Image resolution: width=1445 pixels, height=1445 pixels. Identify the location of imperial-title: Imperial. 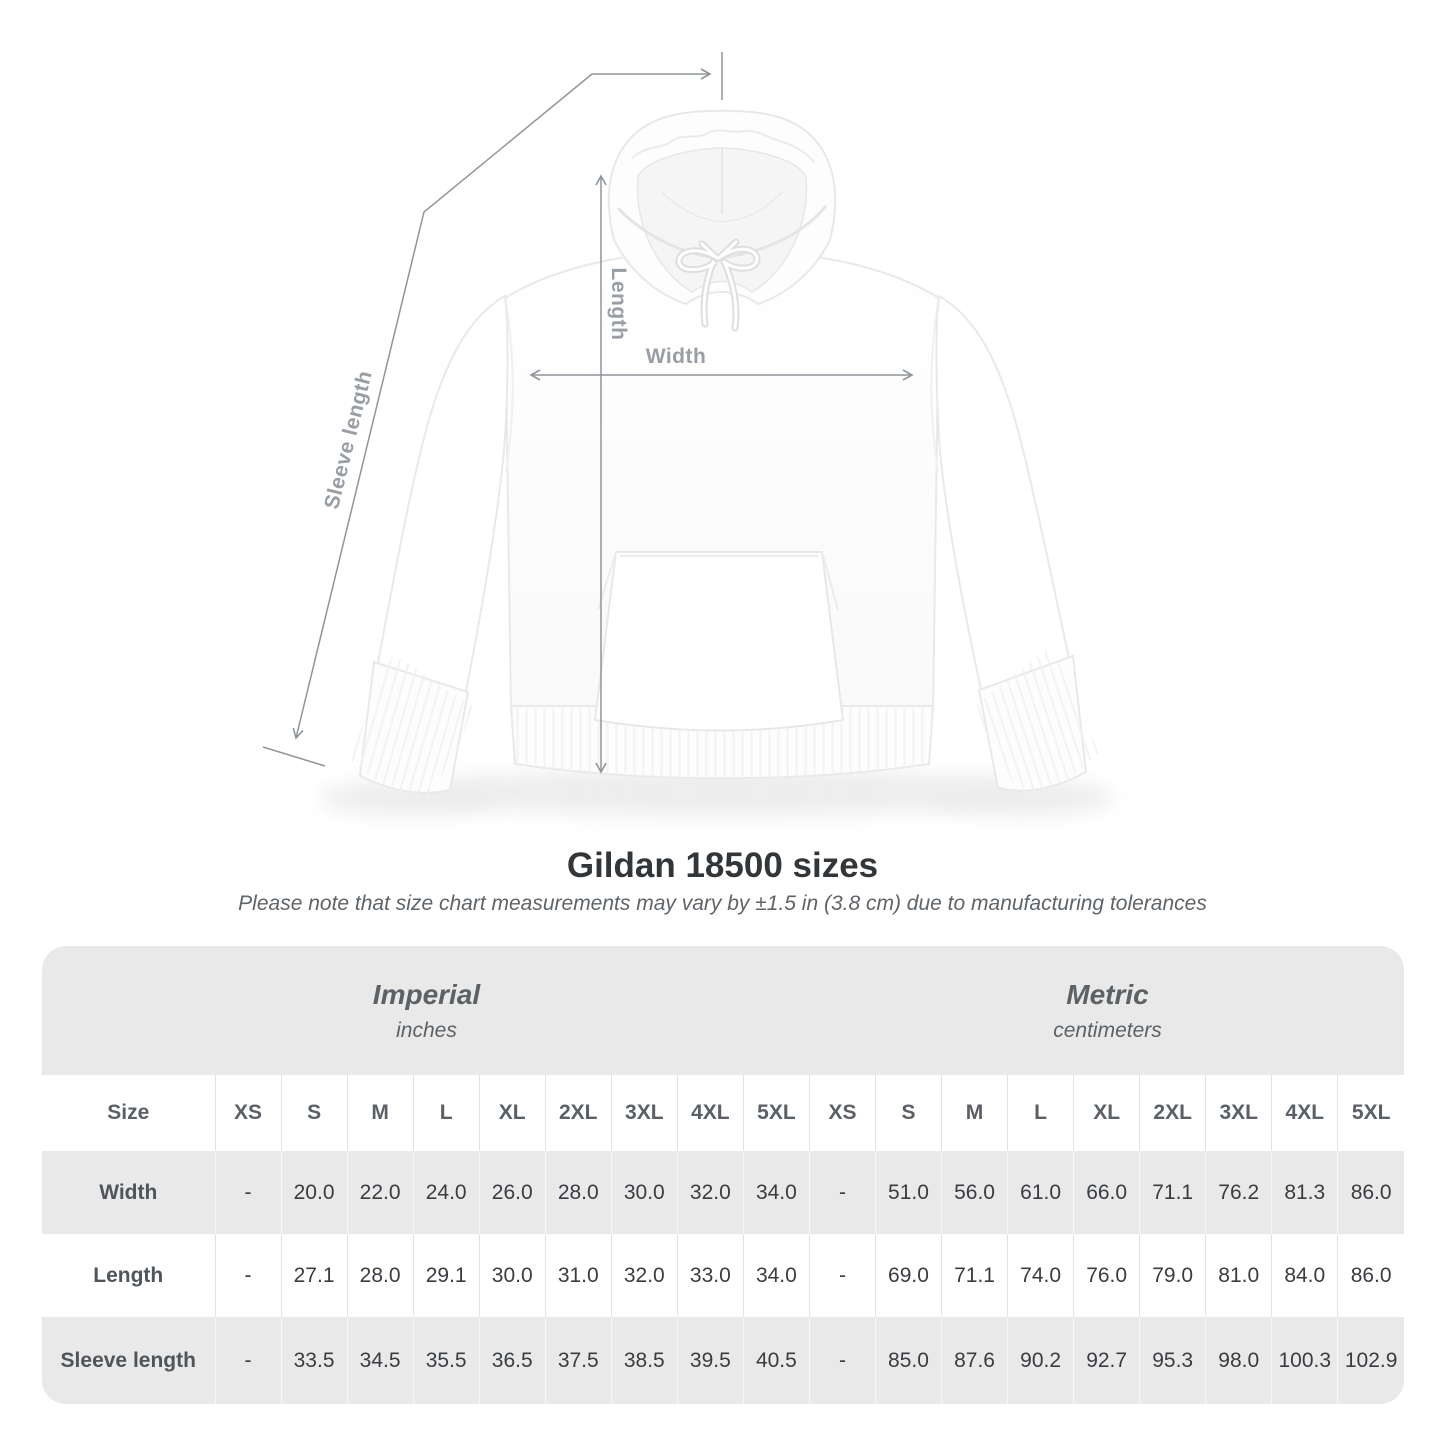
(426, 994).